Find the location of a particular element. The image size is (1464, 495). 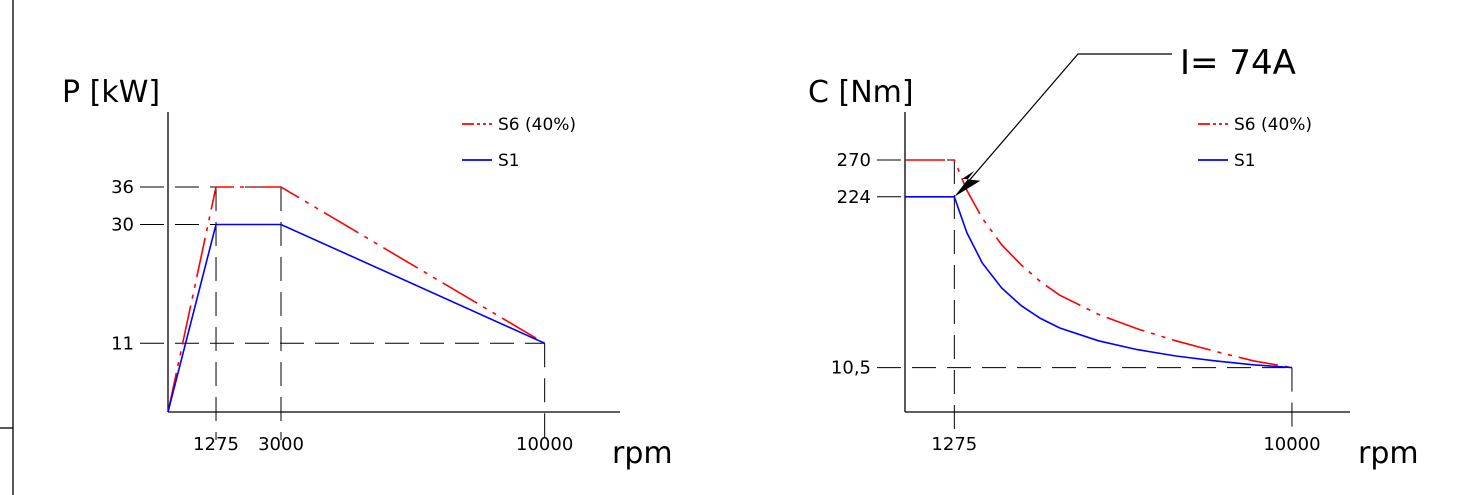

y-tick-label: 30 is located at coordinates (122, 225).